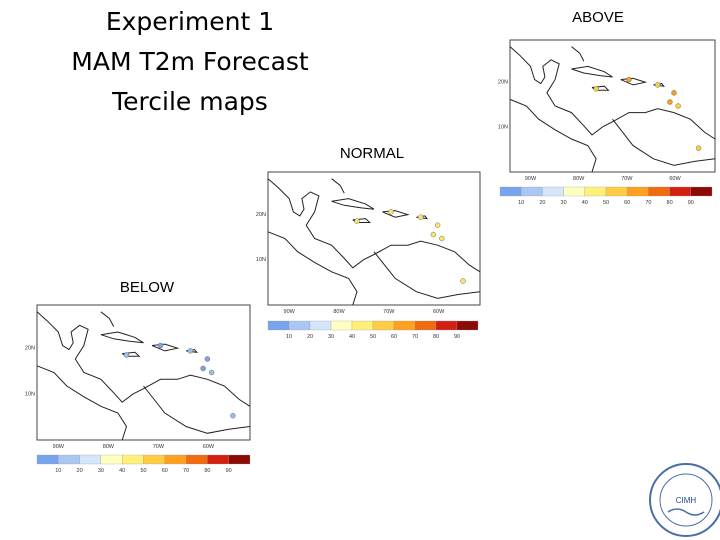 The height and width of the screenshot is (540, 720). Describe the element at coordinates (190, 61) in the screenshot. I see `title-line: MAM T2m Forecast` at that location.